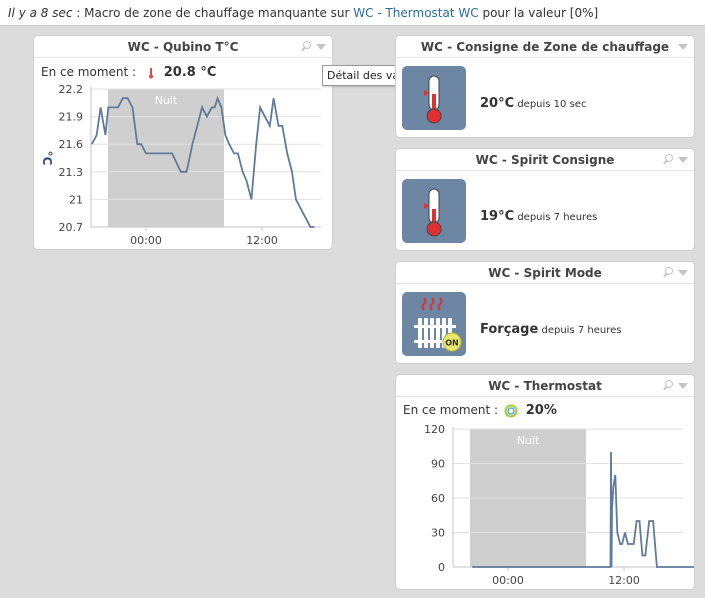  Describe the element at coordinates (497, 103) in the screenshot. I see `status-value: 20°C` at that location.